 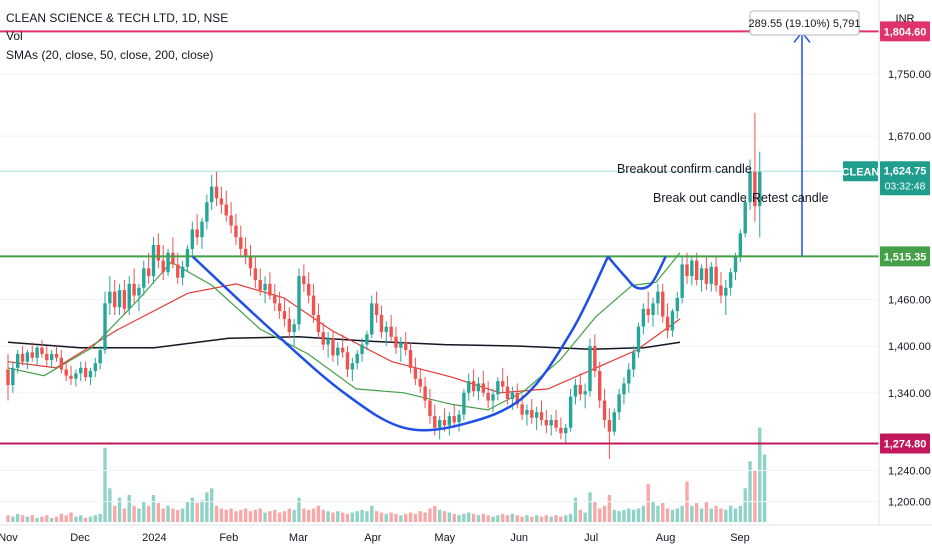 I want to click on time-axis: Nov Dec 2024 Feb Mar Apr May Jun Jul Aug Sep, so click(x=375, y=538).